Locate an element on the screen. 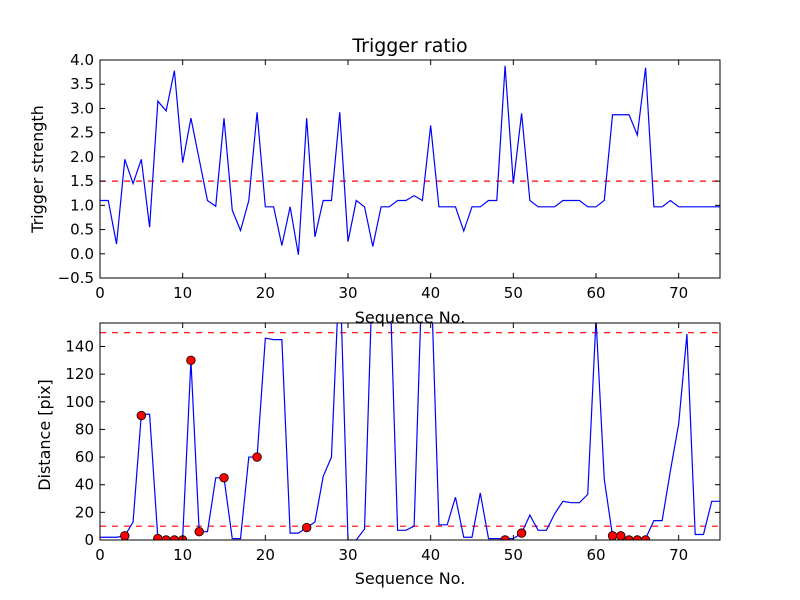 The height and width of the screenshot is (600, 800). y-tick-label: 140 is located at coordinates (79, 346).